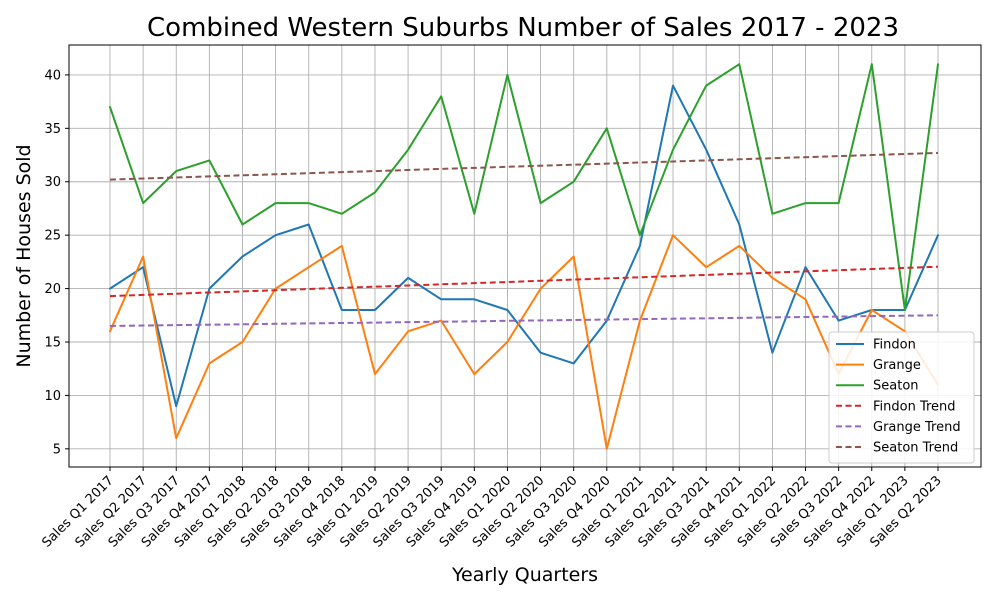 Image resolution: width=1000 pixels, height=600 pixels. I want to click on legend-label: Seaton Trend, so click(915, 448).